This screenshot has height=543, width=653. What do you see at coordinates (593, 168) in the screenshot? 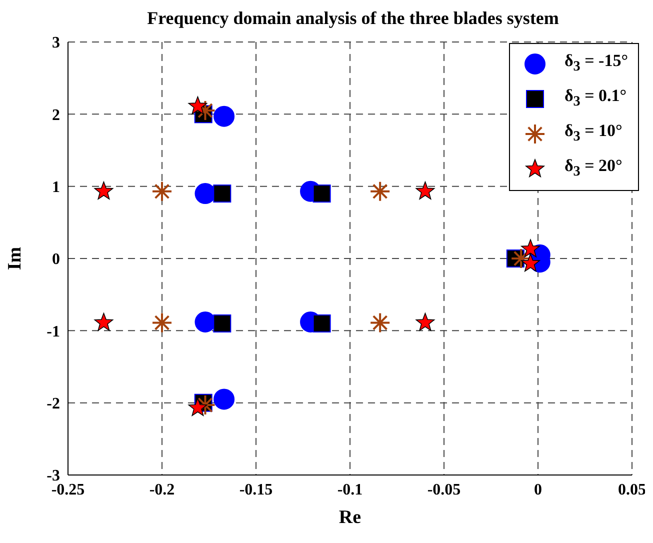
I see `legend-label: δ$_{3}$ = 20°` at bounding box center [593, 168].